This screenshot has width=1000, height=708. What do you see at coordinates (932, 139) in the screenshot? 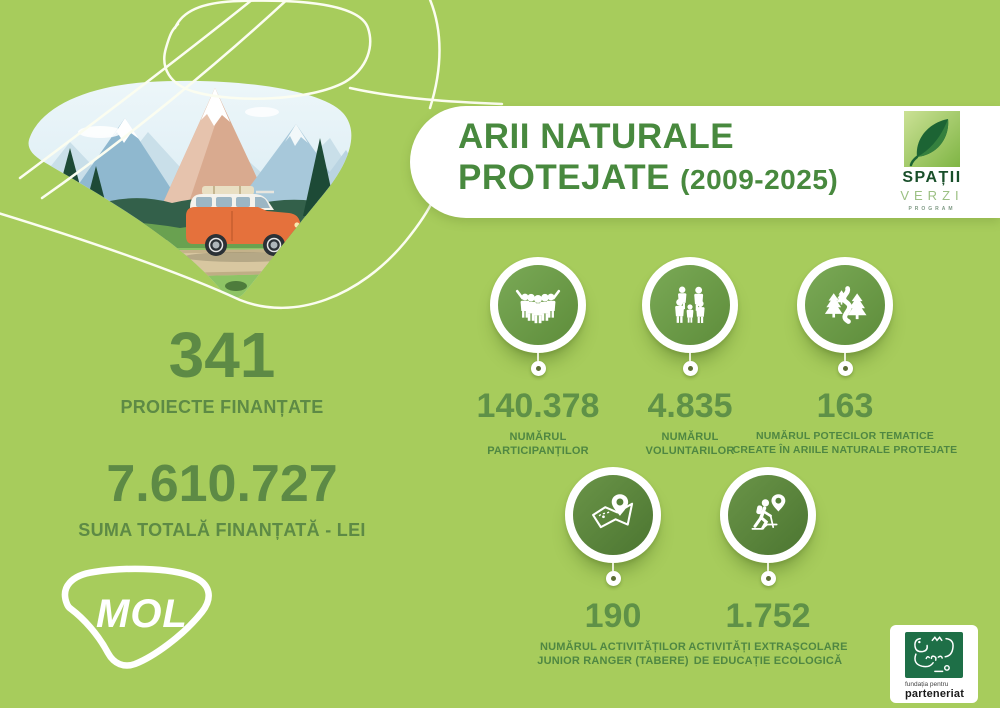
I see `leaf-icon` at bounding box center [932, 139].